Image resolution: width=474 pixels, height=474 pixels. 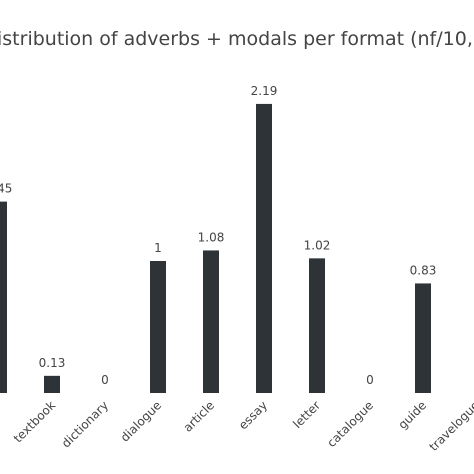 I want to click on value-label: 1.08, so click(x=211, y=237).